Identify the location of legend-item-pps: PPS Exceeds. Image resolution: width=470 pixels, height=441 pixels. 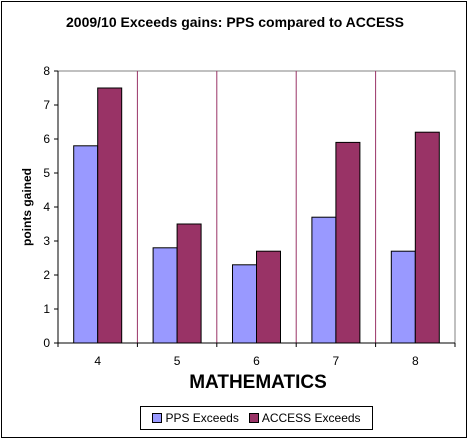
(195, 418).